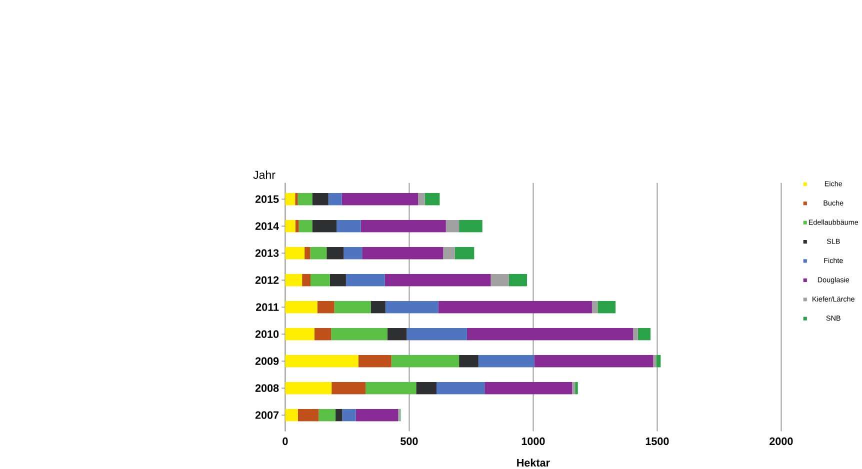 The image size is (862, 469). What do you see at coordinates (409, 441) in the screenshot?
I see `x-tick-label: 500` at bounding box center [409, 441].